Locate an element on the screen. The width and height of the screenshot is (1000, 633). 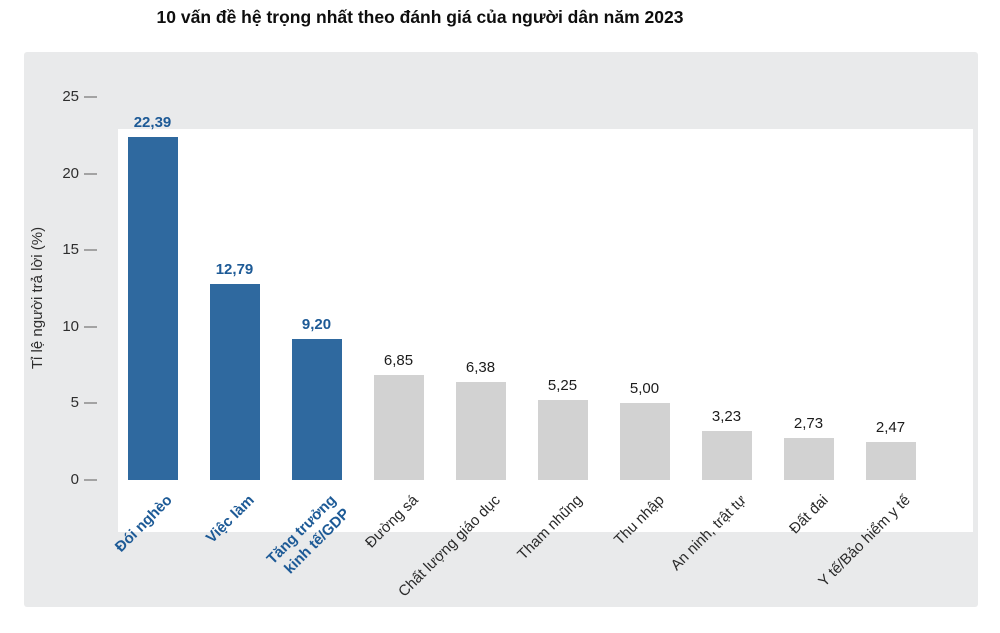
bar-value-label-6: 5,25 is located at coordinates (562, 385).